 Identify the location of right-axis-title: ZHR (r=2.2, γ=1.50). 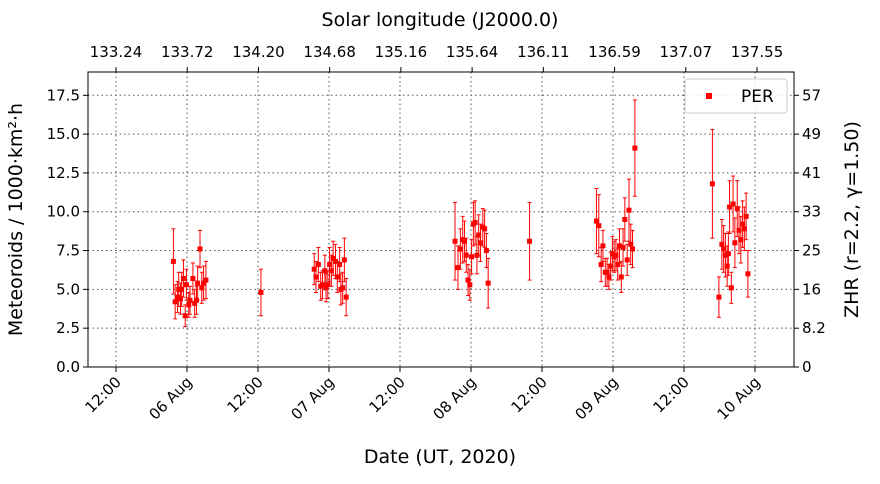
(852, 219).